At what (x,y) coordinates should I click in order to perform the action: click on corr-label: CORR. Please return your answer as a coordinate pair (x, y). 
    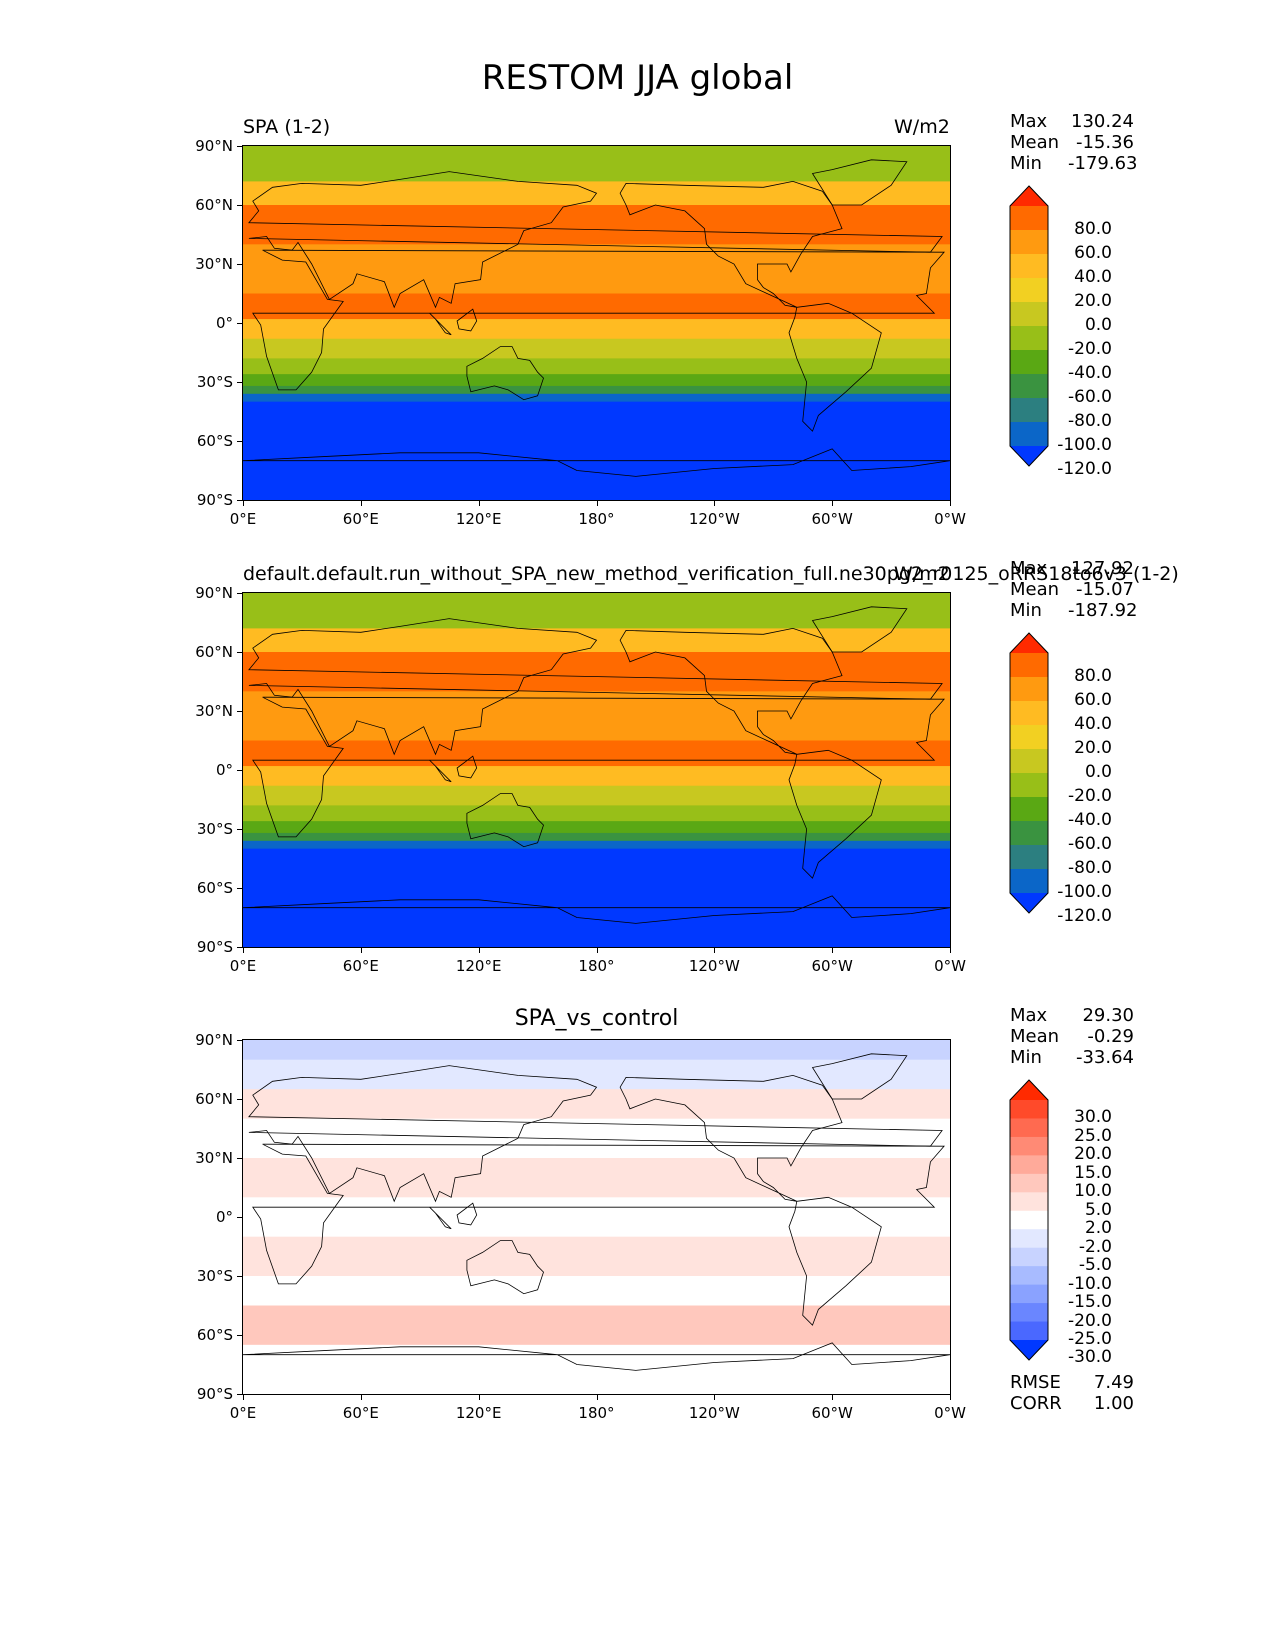
    Looking at the image, I should click on (1036, 1403).